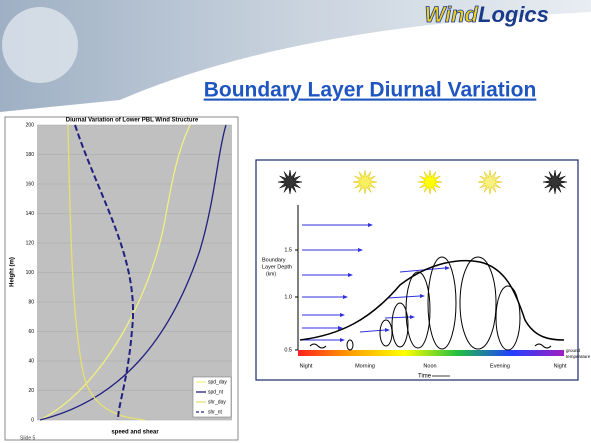 Image resolution: width=591 pixels, height=443 pixels. What do you see at coordinates (433, 303) in the screenshot?
I see `eddies` at bounding box center [433, 303].